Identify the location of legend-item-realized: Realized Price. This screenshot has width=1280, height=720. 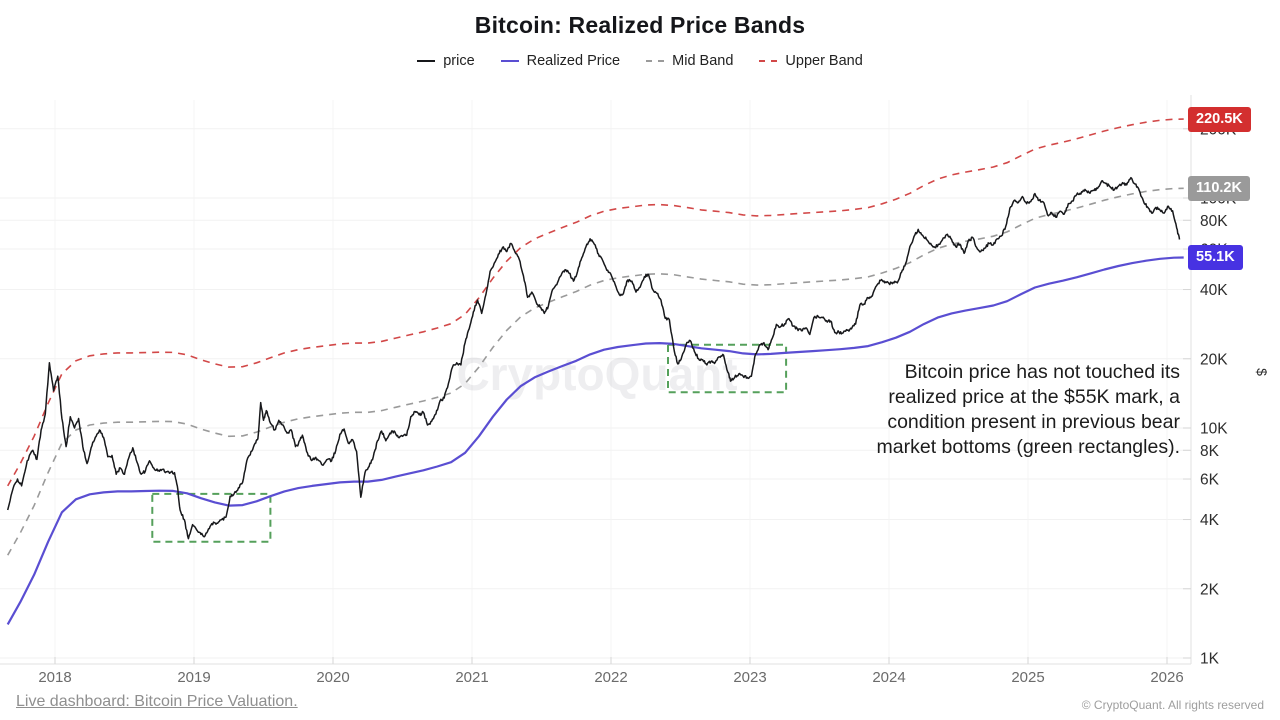
(560, 61).